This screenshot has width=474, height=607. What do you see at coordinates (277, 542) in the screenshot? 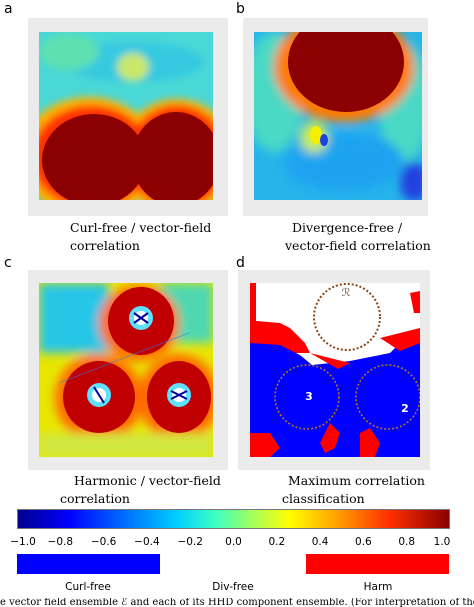
I see `colorbar-tick-label: 0.2` at bounding box center [277, 542].